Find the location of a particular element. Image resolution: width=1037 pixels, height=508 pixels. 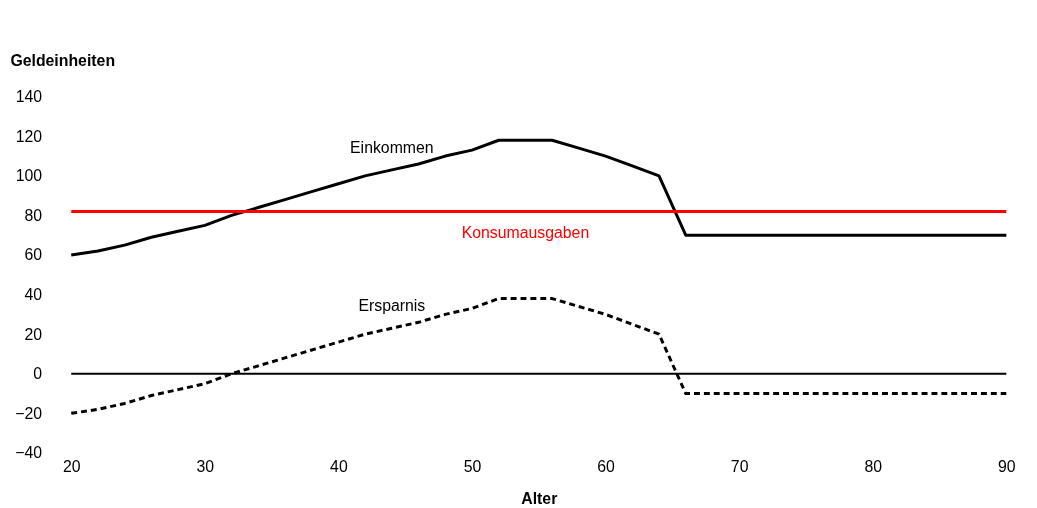

y-tick-label: 40 is located at coordinates (33, 295).